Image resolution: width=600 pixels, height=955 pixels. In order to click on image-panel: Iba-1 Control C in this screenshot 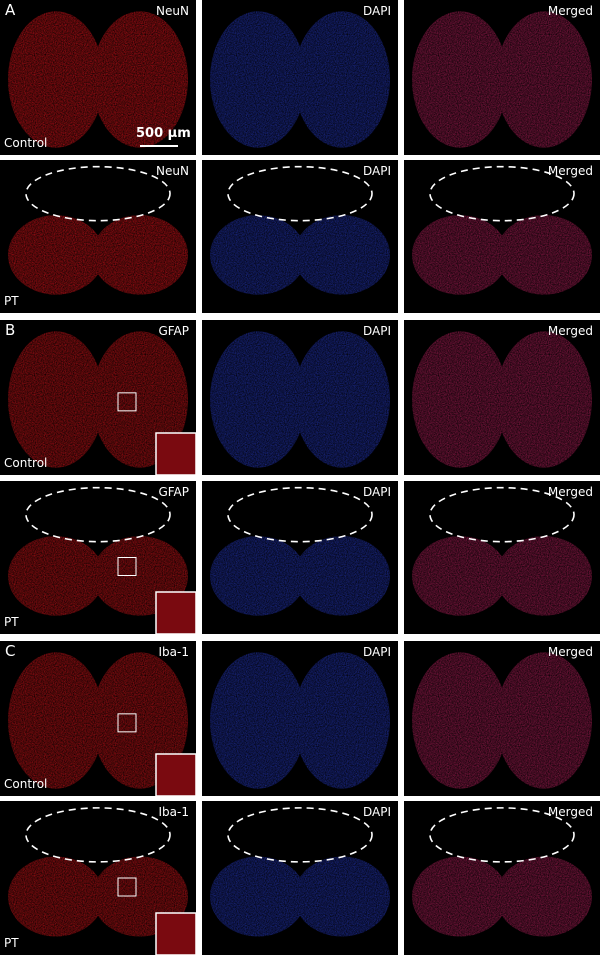, I will do `click(98, 718)`.